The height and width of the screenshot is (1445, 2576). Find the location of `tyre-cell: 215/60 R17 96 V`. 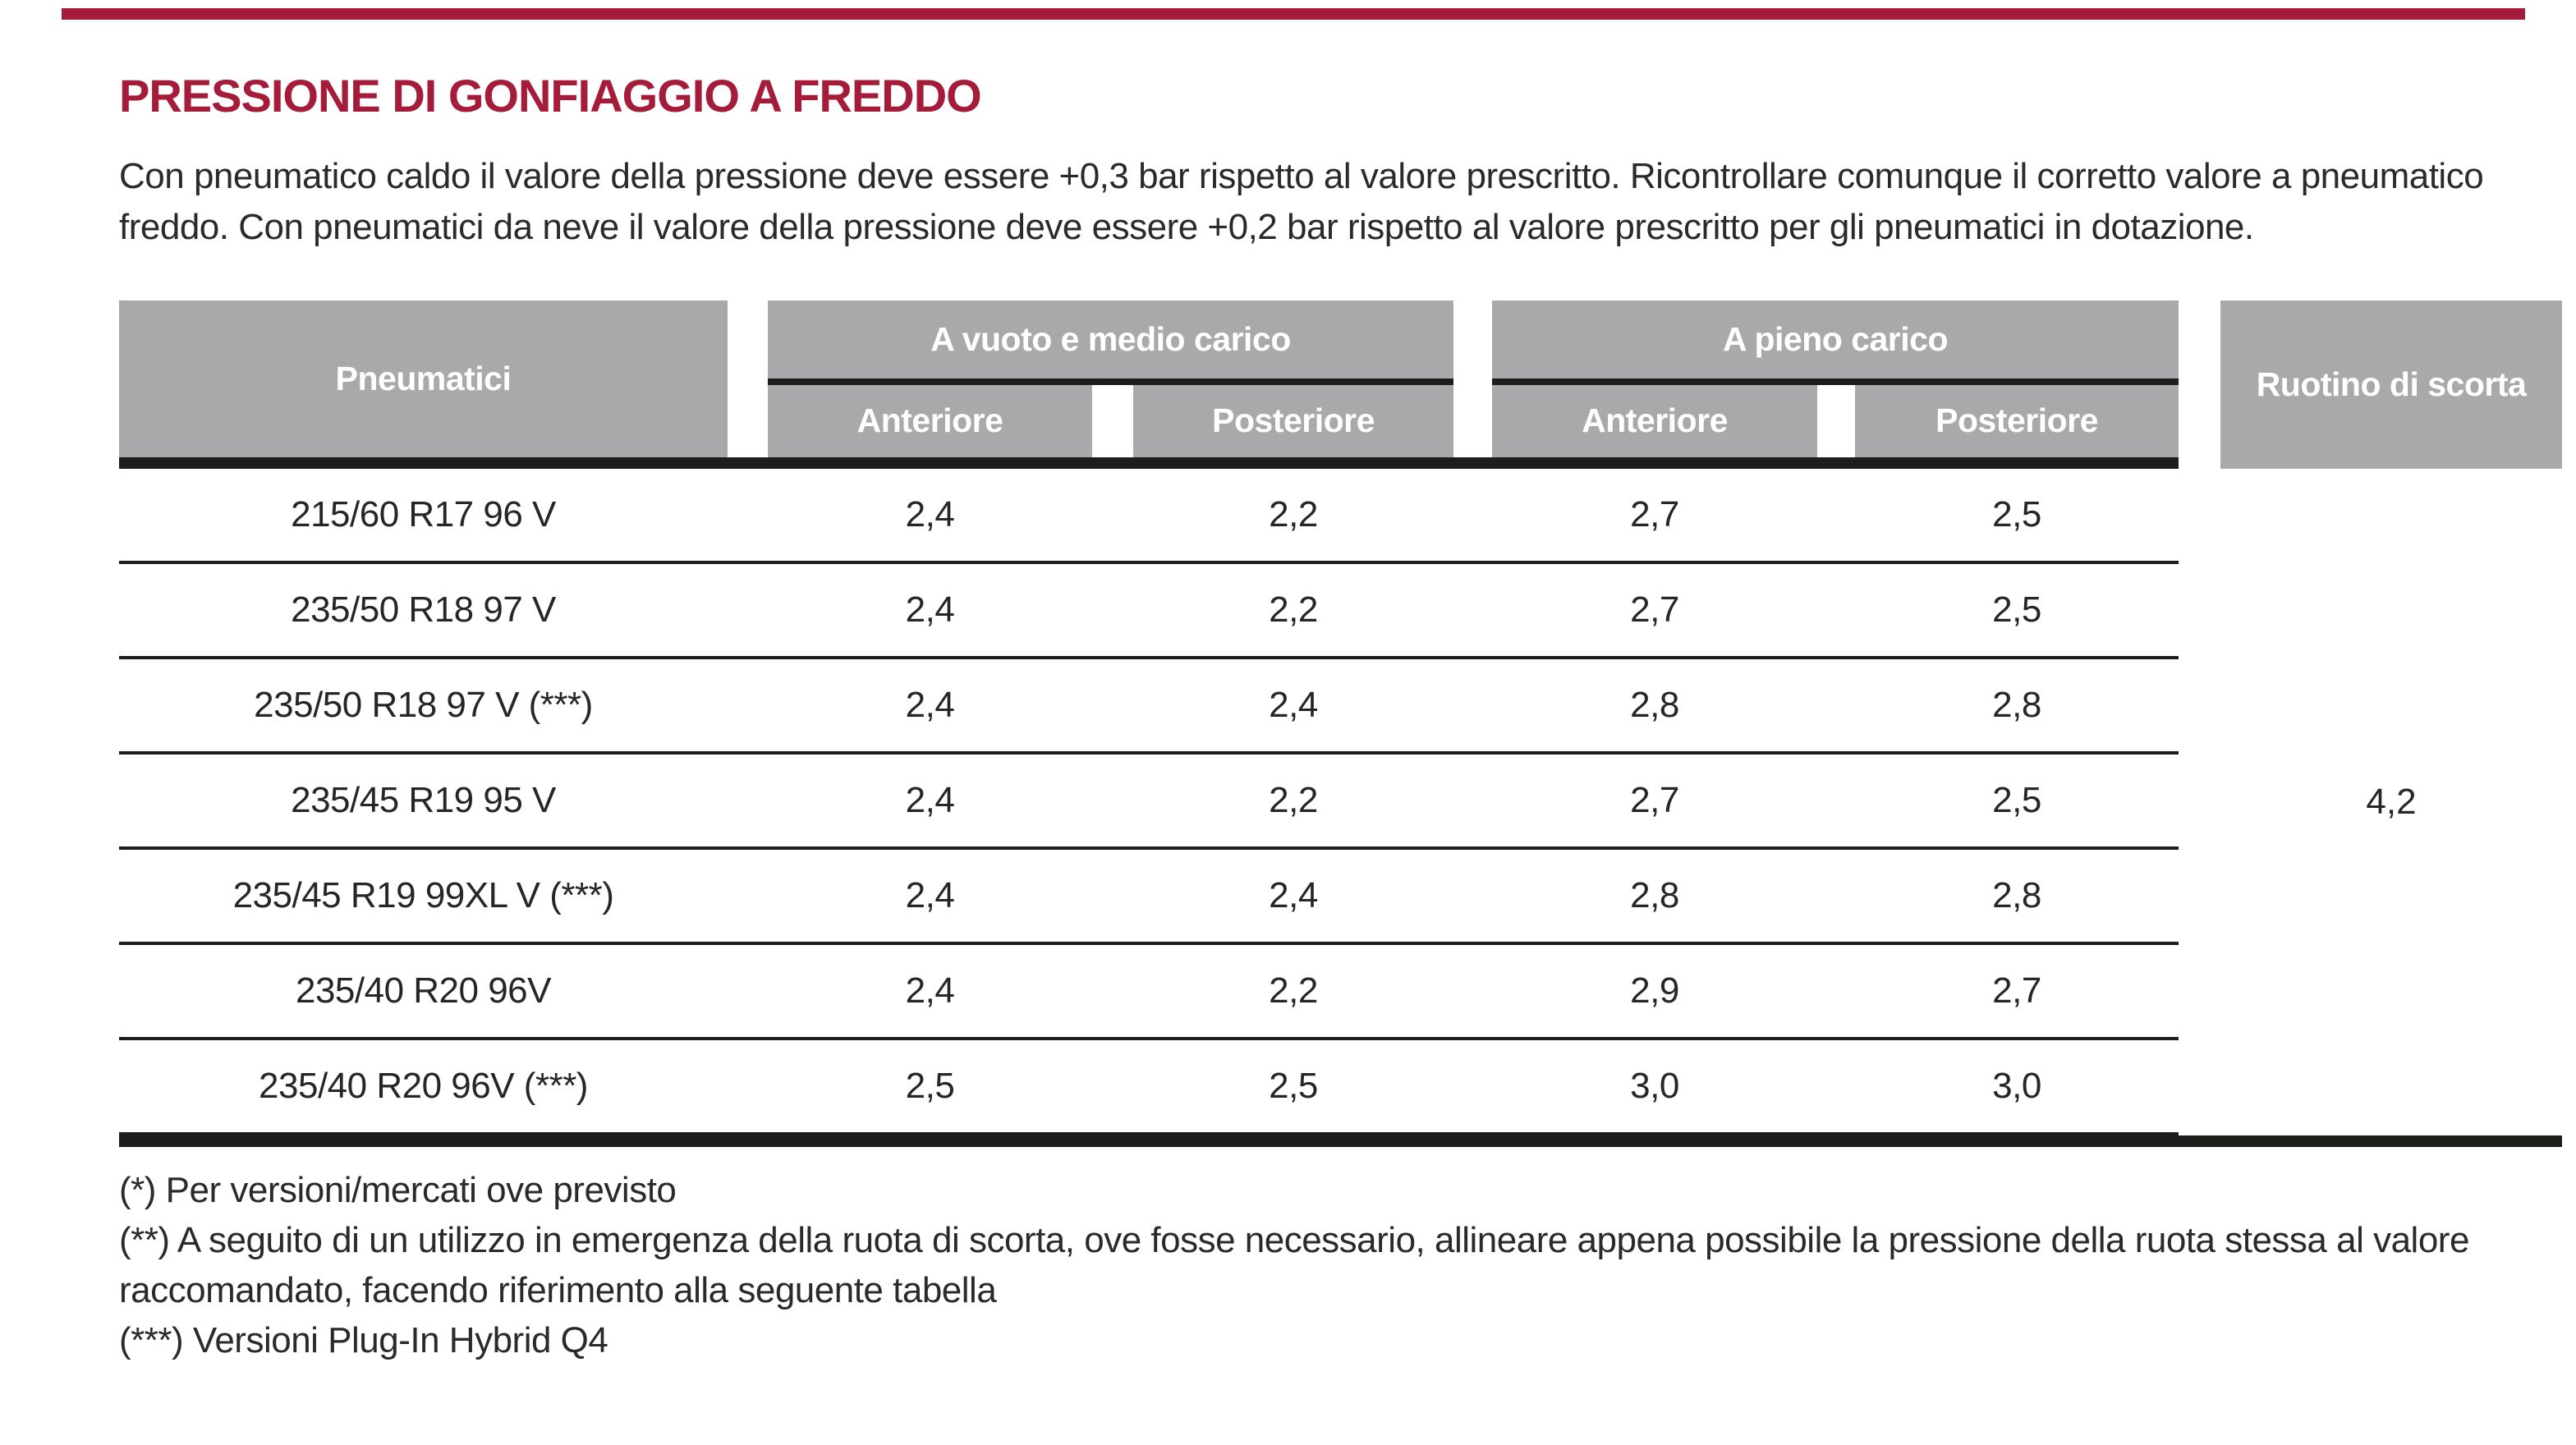

tyre-cell: 215/60 R17 96 V is located at coordinates (423, 513).